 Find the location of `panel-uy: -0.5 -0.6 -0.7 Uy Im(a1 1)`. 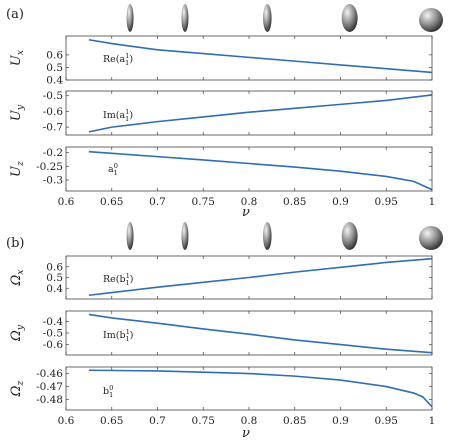

panel-uy: -0.5 -0.6 -0.7 Uy Im(a1 1) is located at coordinates (221, 113).